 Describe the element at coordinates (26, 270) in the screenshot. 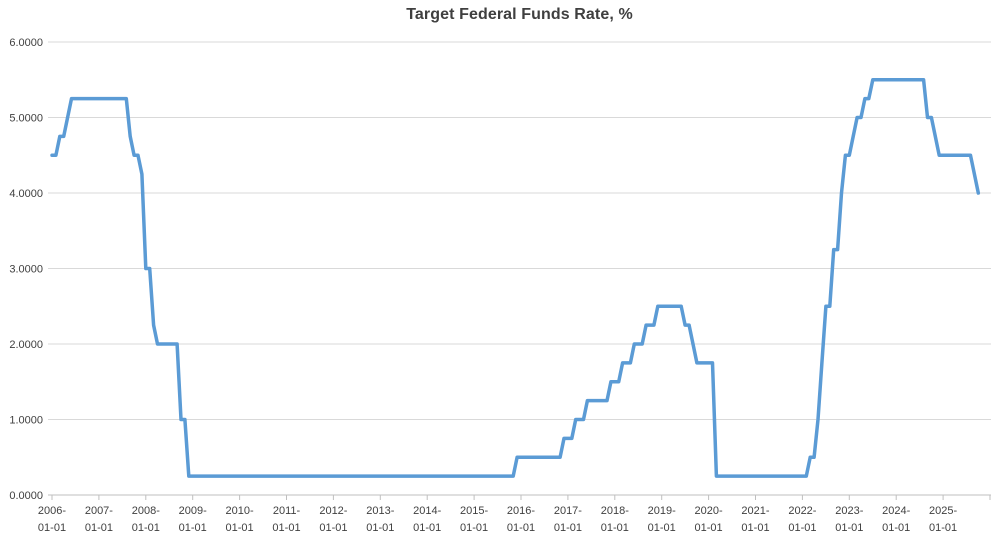

I see `y-axis-label: 3.0000` at that location.